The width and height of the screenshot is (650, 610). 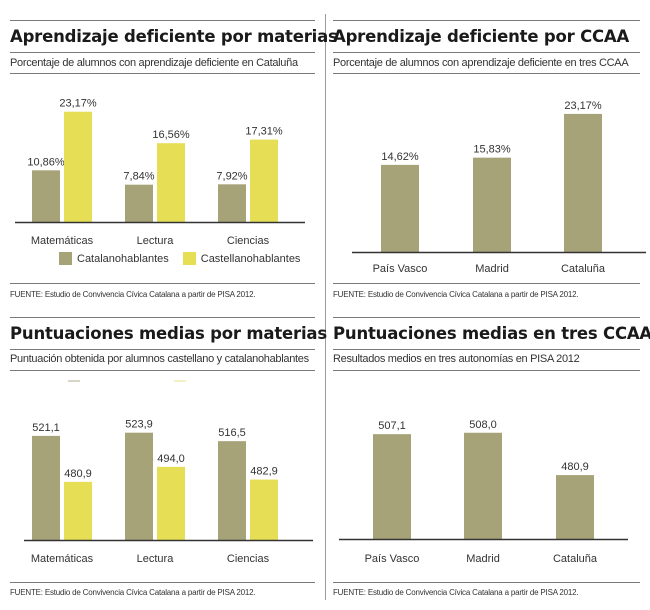 I want to click on legend-label: Catalanohablantes, so click(x=123, y=258).